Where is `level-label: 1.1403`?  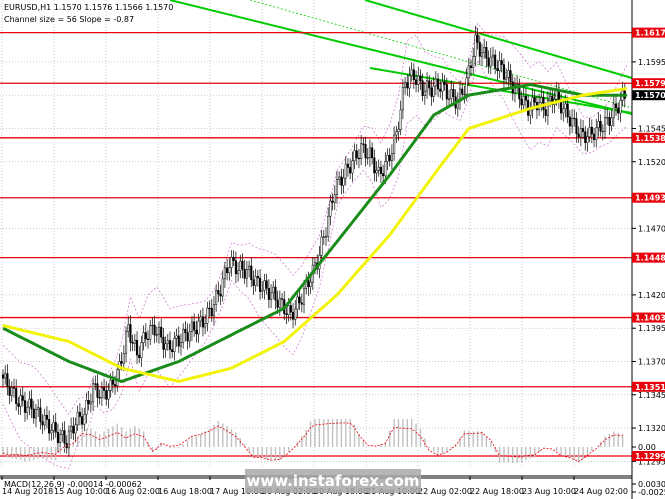 level-label: 1.1403 is located at coordinates (650, 318).